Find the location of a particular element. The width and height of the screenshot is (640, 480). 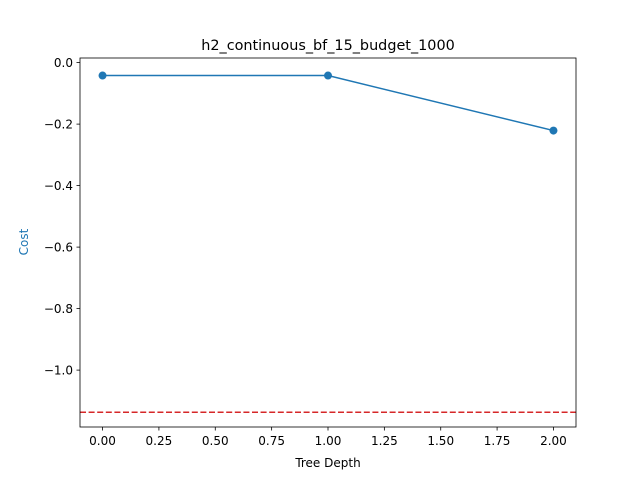

x-tick-label: 1.75 is located at coordinates (497, 441).